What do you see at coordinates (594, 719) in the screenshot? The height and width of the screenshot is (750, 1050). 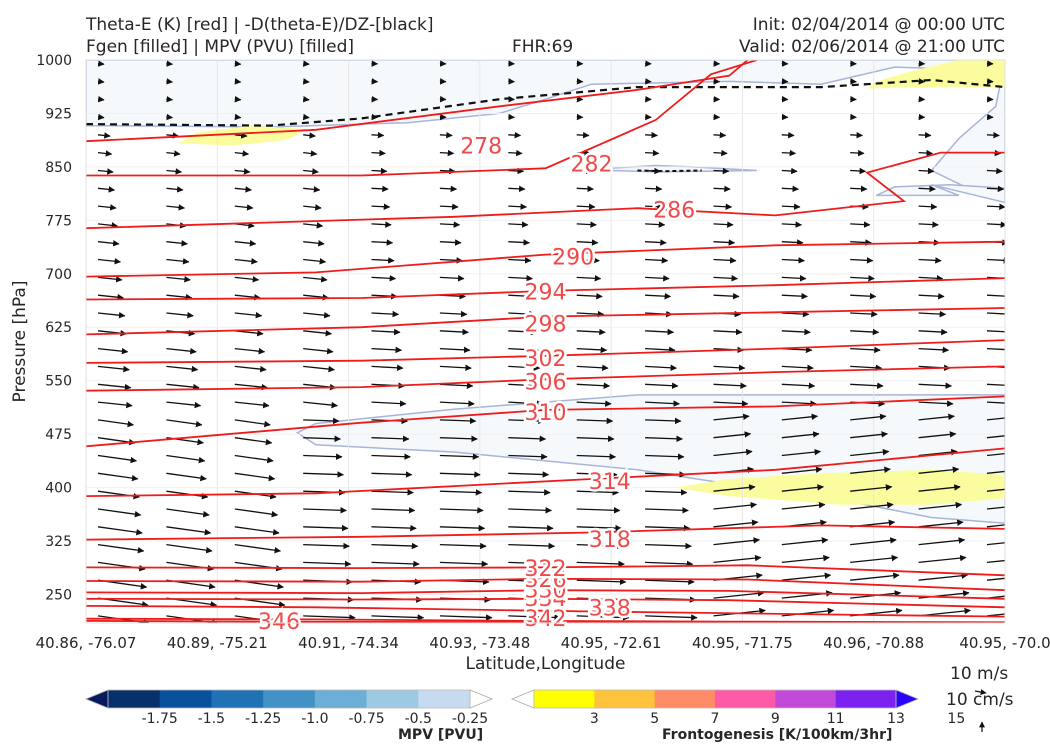 I see `fgen-colorbar-tick: 3` at bounding box center [594, 719].